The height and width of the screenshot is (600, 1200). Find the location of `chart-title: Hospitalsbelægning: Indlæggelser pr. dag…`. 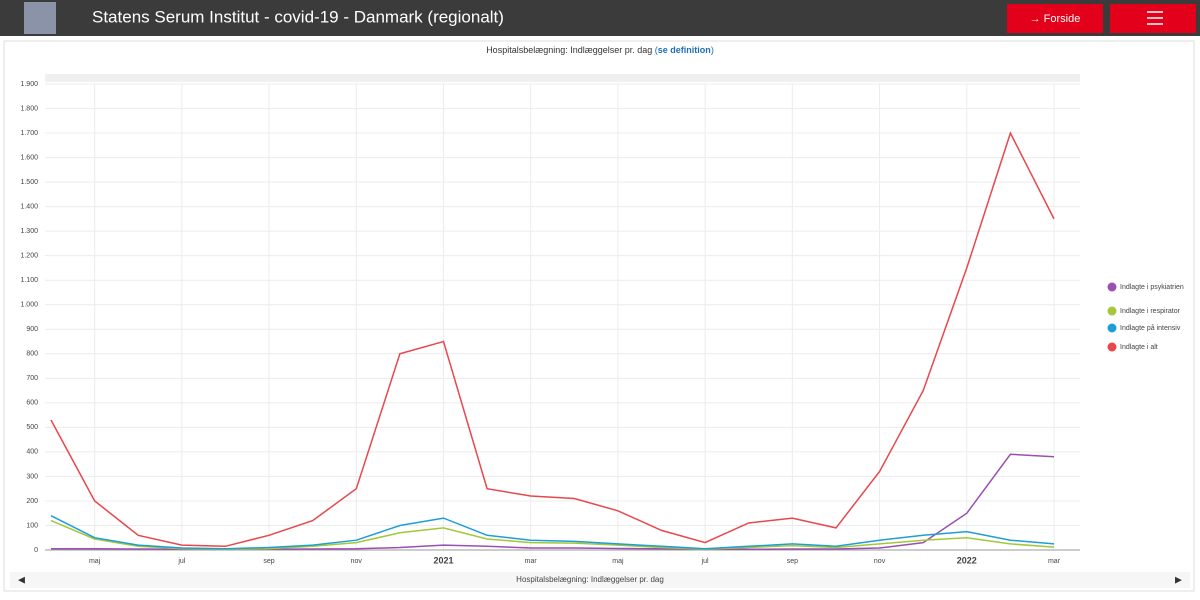

chart-title: Hospitalsbelægning: Indlæggelser pr. dag… is located at coordinates (600, 50).